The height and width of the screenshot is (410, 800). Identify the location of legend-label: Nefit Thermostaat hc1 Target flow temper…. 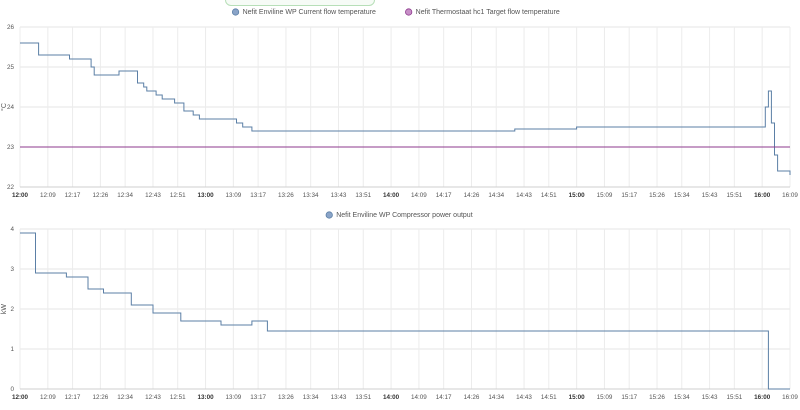
(488, 12).